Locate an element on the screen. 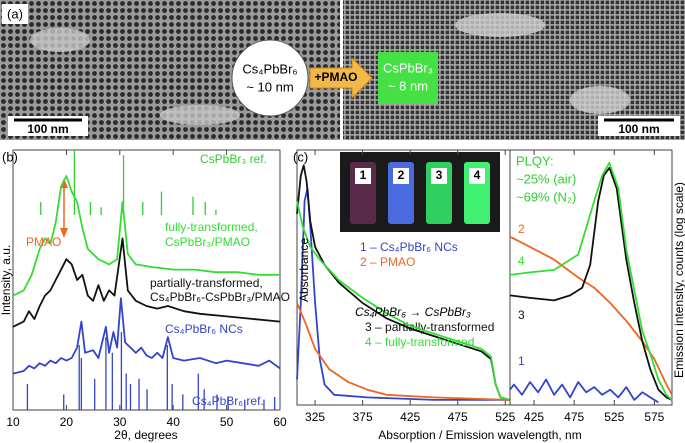 The height and width of the screenshot is (443, 685). plot-frame is located at coordinates (591, 277).